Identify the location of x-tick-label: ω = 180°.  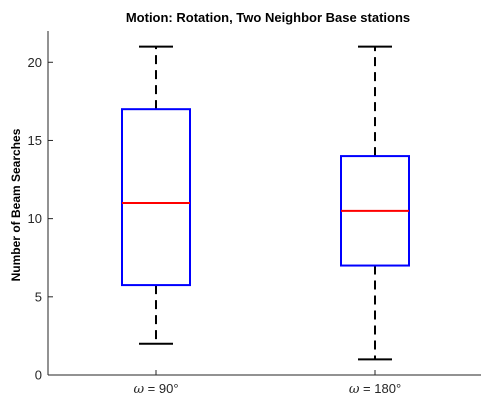
(375, 389).